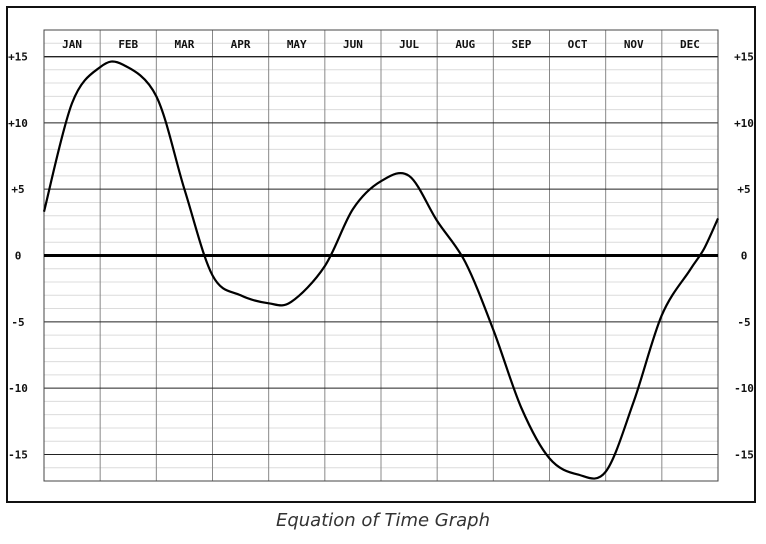 The height and width of the screenshot is (544, 766). Describe the element at coordinates (383, 520) in the screenshot. I see `chart-caption: Equation of Time Graph` at that location.